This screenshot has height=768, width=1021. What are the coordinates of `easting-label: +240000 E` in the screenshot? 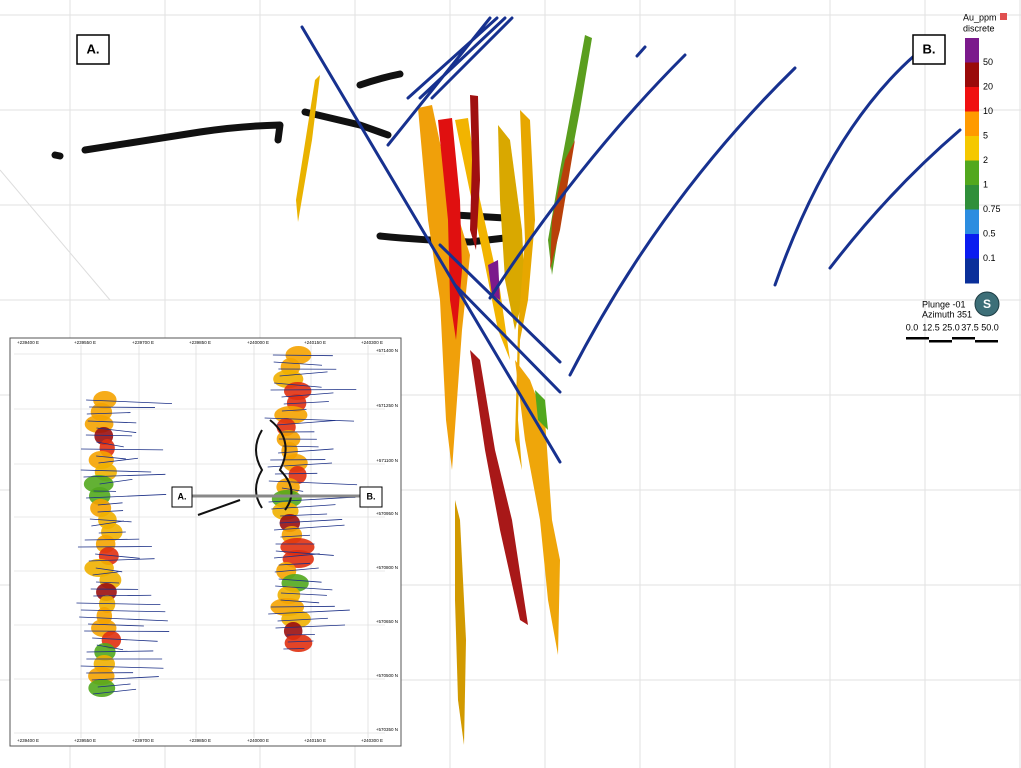 It's located at (258, 342).